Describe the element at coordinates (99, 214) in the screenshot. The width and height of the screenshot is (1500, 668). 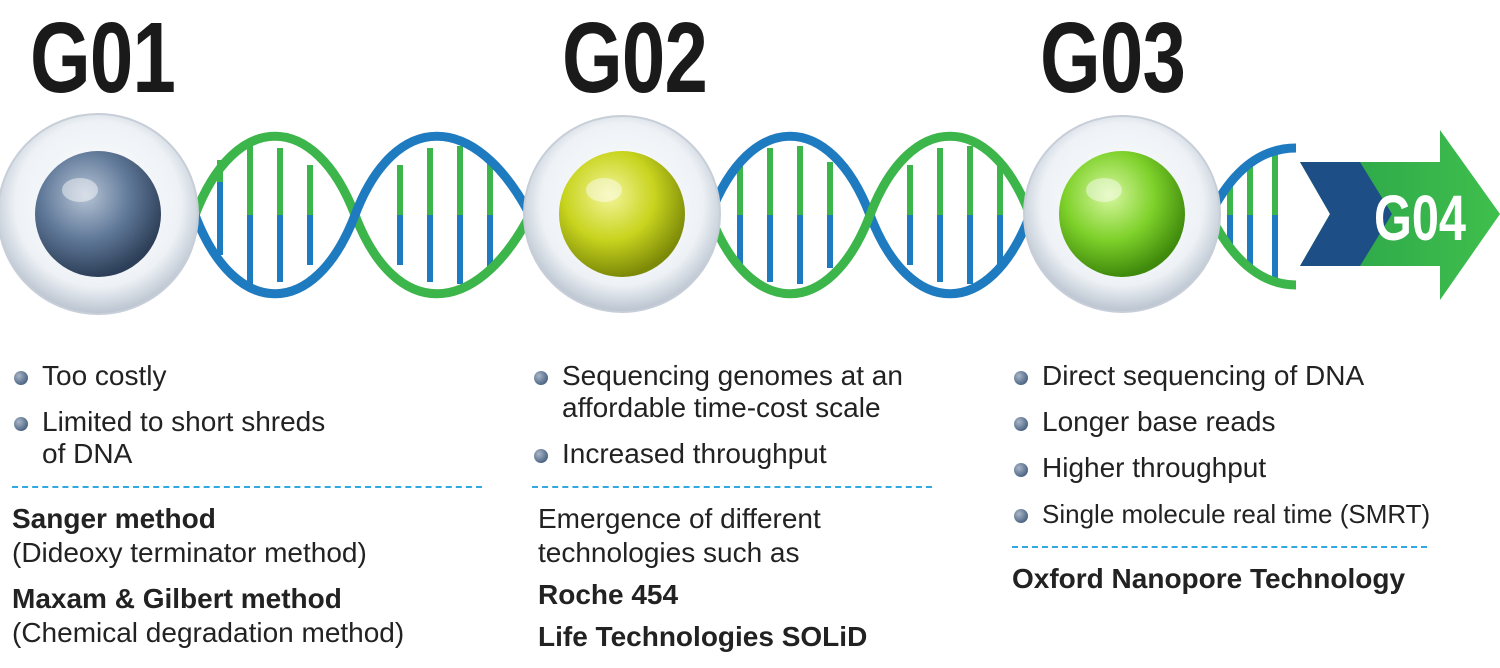
I see `generation-1-sphere` at that location.